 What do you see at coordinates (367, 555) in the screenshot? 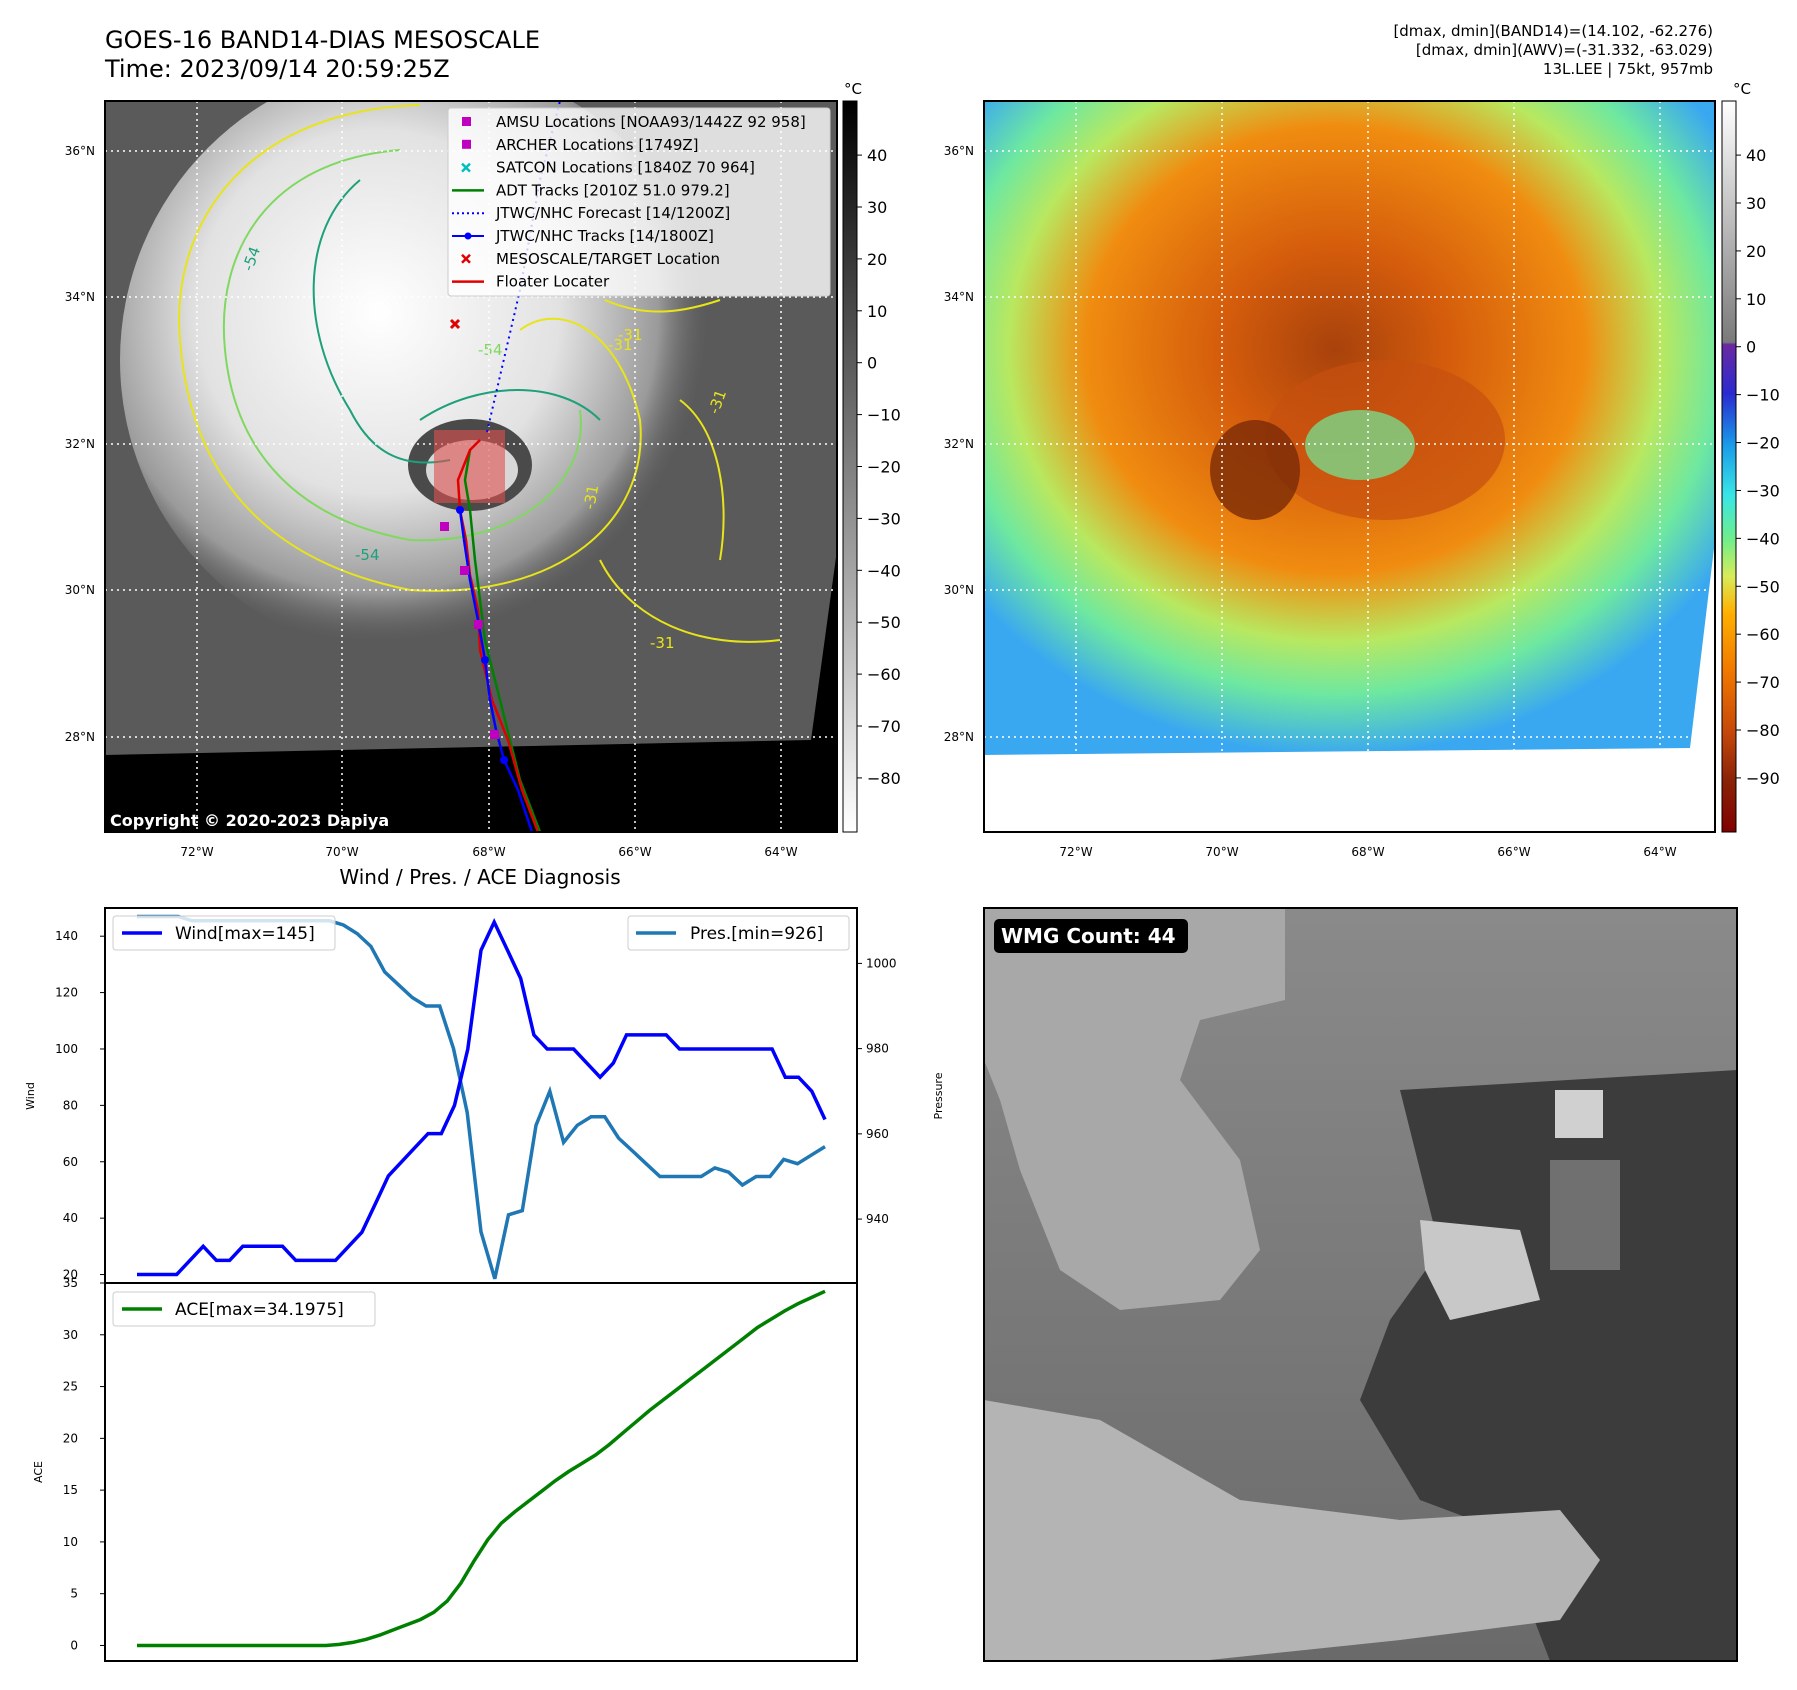
I see `contour-label-2: -54` at bounding box center [367, 555].